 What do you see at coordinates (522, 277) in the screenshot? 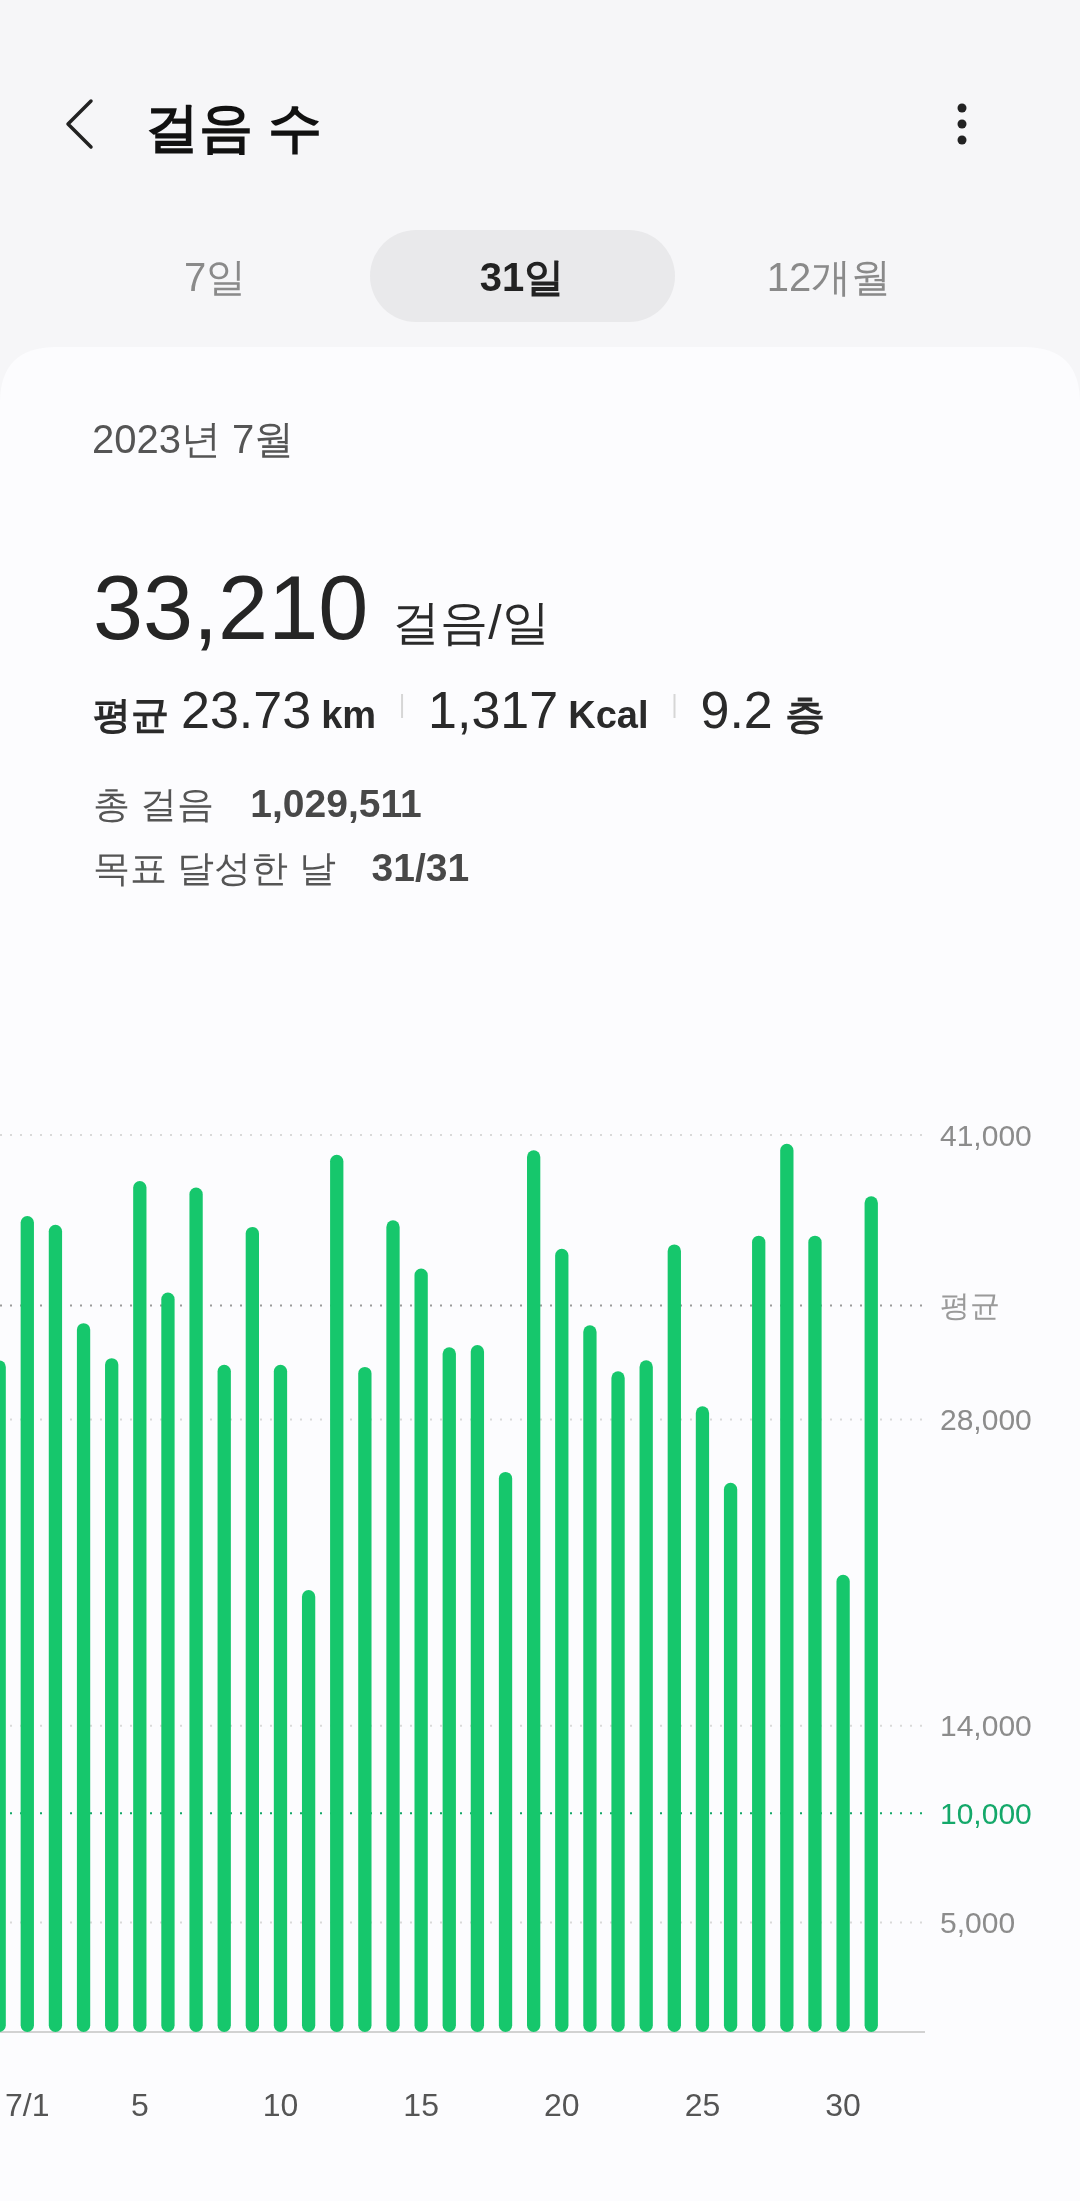
I see `text: 31일` at bounding box center [522, 277].